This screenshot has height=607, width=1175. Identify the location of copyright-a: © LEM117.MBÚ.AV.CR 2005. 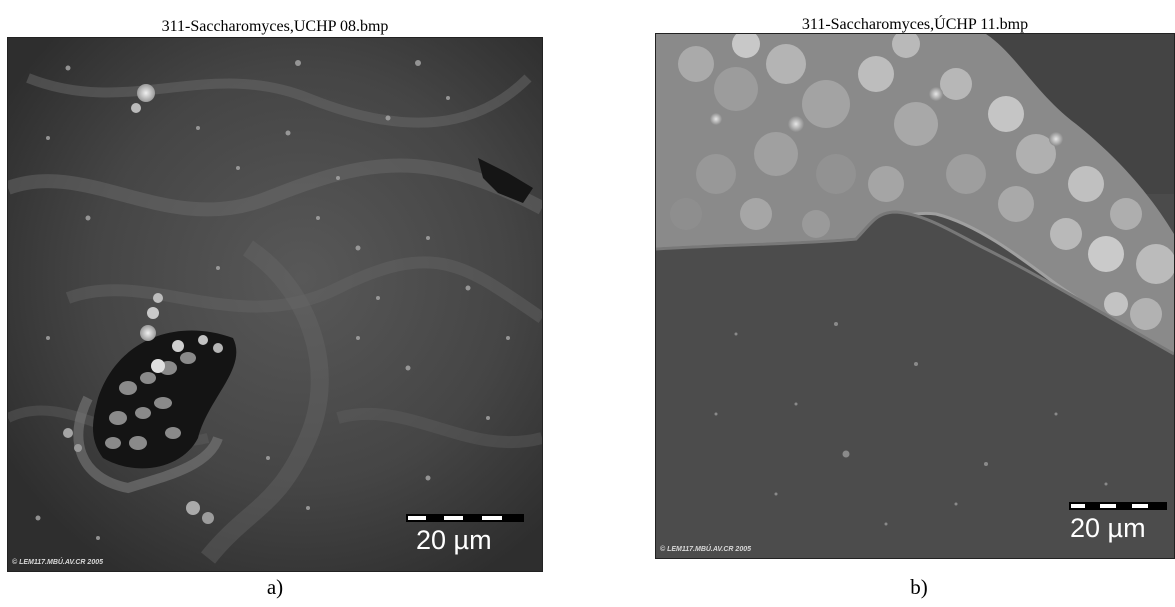
(58, 562).